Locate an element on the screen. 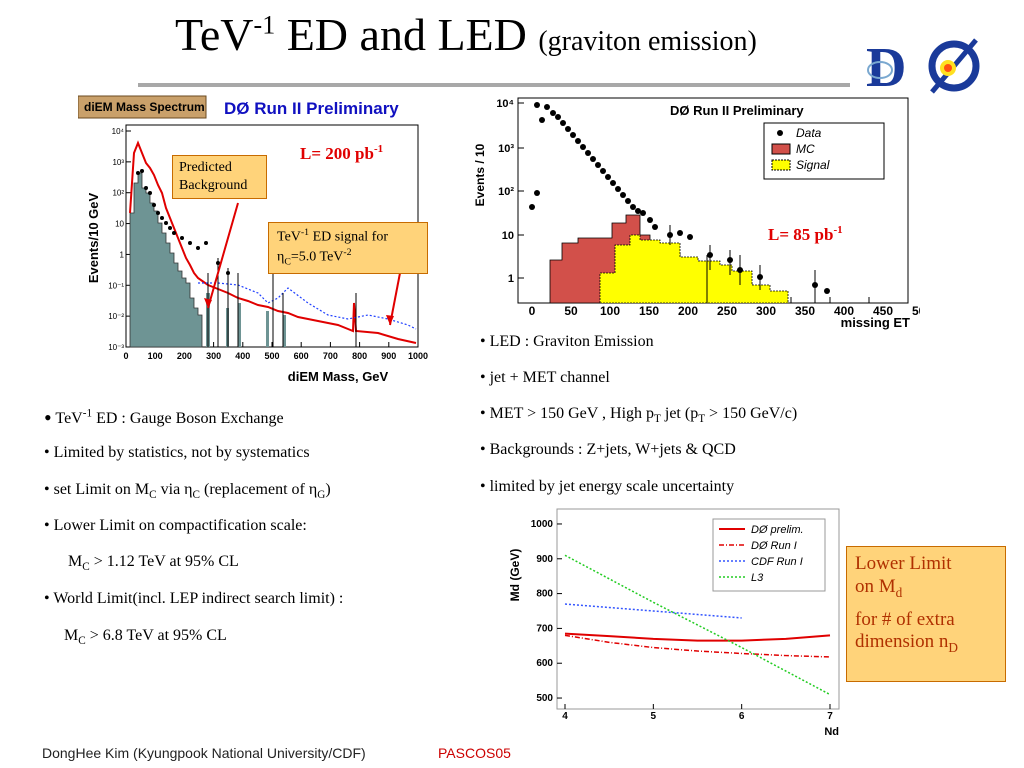  data-error-bars is located at coordinates (282, 302).